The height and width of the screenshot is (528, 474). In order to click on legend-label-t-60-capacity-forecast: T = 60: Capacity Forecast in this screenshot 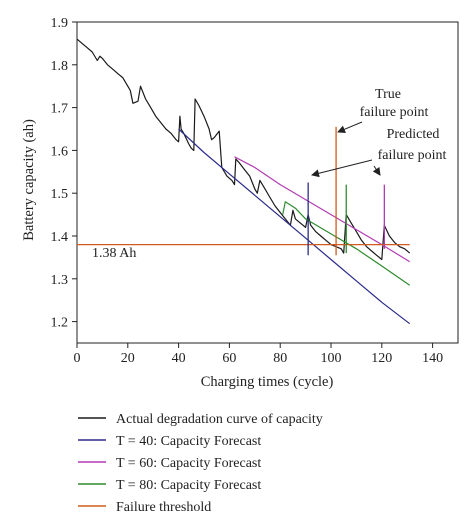, I will do `click(188, 463)`.